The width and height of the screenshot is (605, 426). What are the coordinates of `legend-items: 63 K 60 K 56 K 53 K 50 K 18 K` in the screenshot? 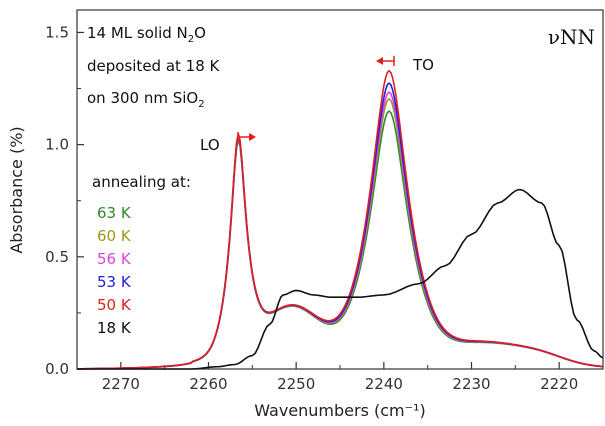 It's located at (114, 270).